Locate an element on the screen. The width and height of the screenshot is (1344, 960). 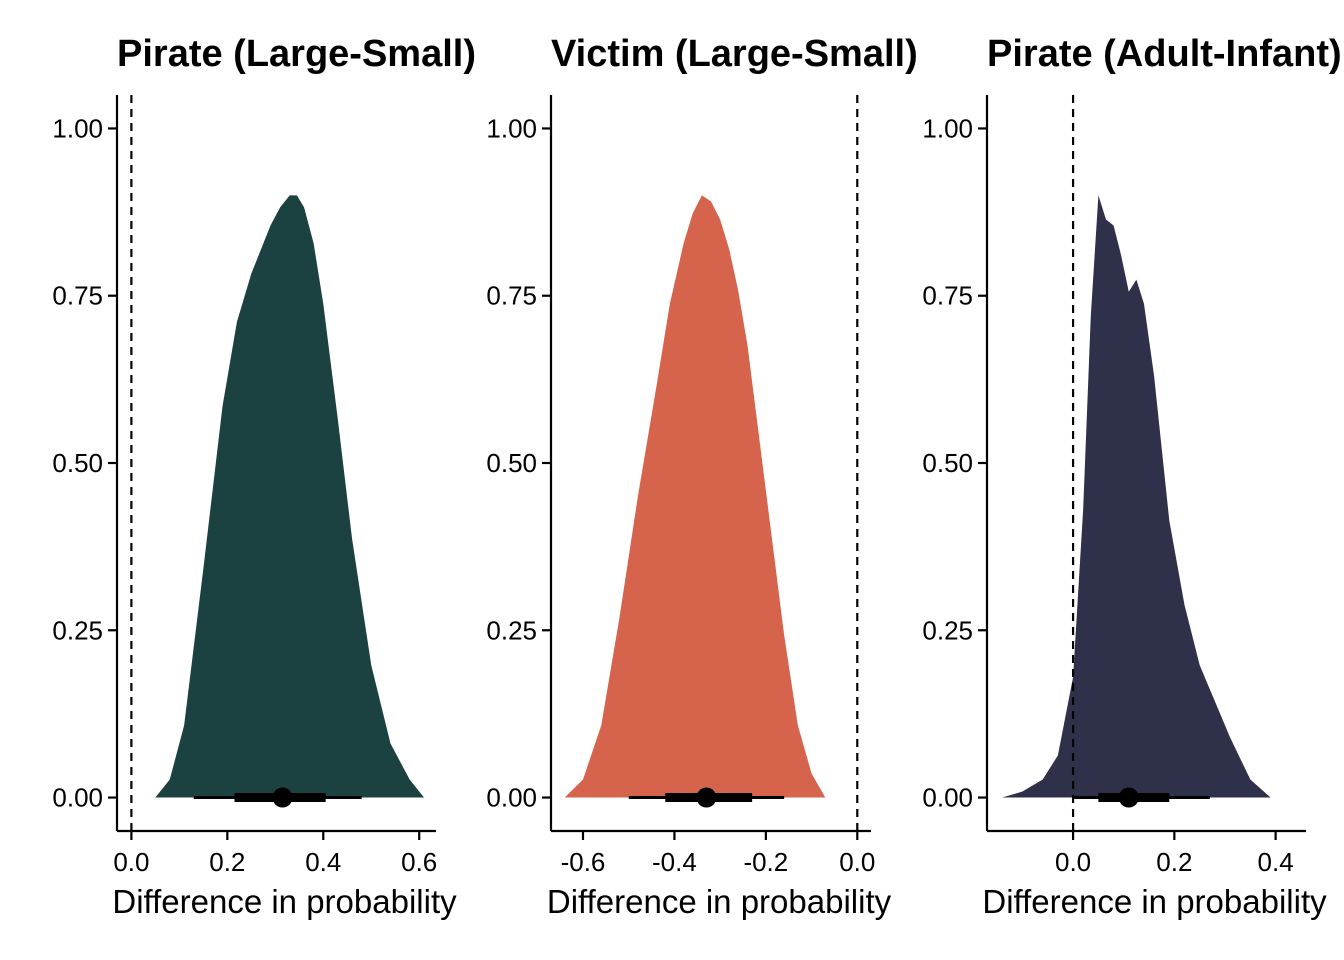
panel-title: Victim (Large-Small) is located at coordinates (734, 54).